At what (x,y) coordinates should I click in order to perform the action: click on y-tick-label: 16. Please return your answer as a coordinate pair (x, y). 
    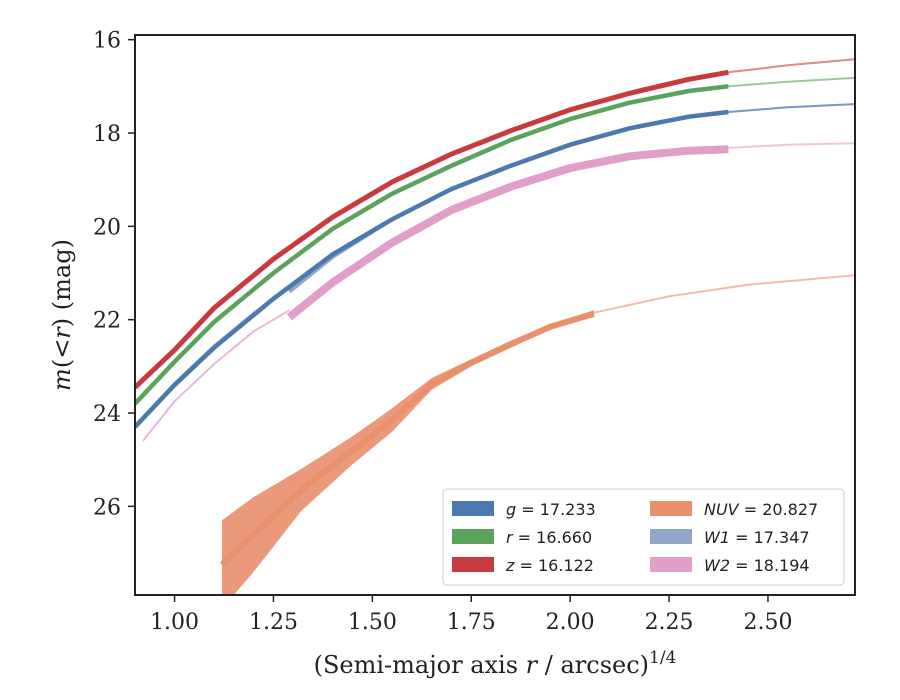
    Looking at the image, I should click on (107, 41).